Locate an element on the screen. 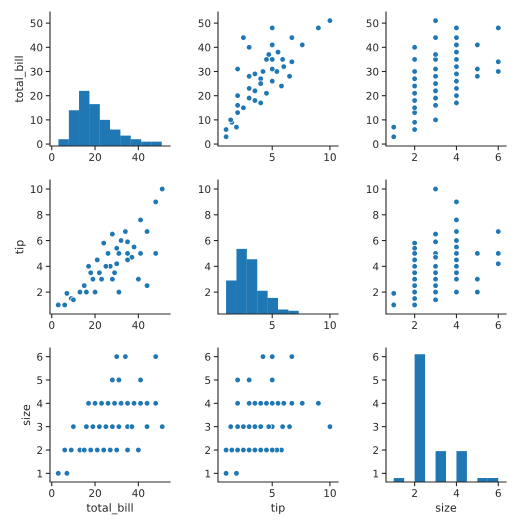 The image size is (521, 532). y-tick-label: 2 is located at coordinates (375, 450).